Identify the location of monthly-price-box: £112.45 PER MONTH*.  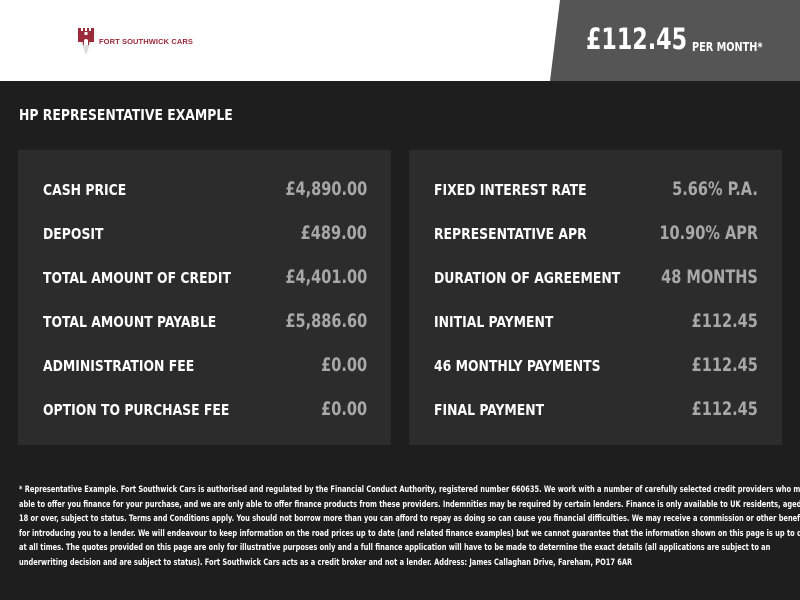
(675, 40).